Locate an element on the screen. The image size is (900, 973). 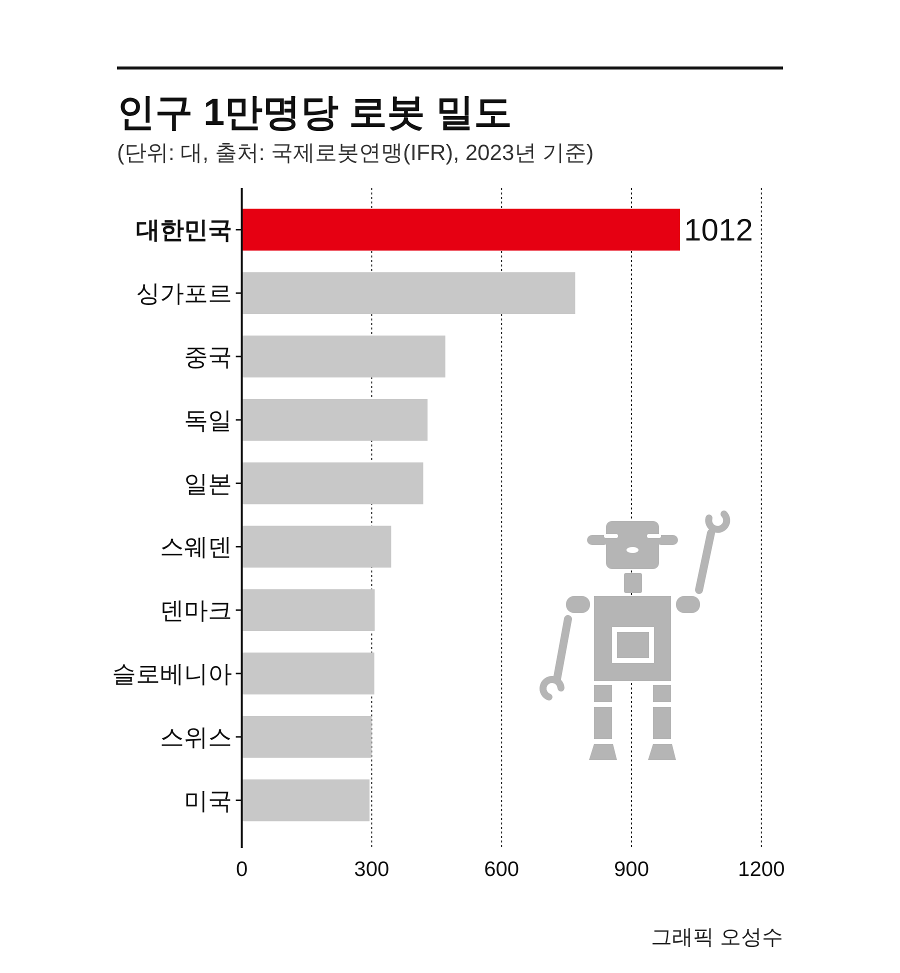
tick-label: 1200 is located at coordinates (761, 869).